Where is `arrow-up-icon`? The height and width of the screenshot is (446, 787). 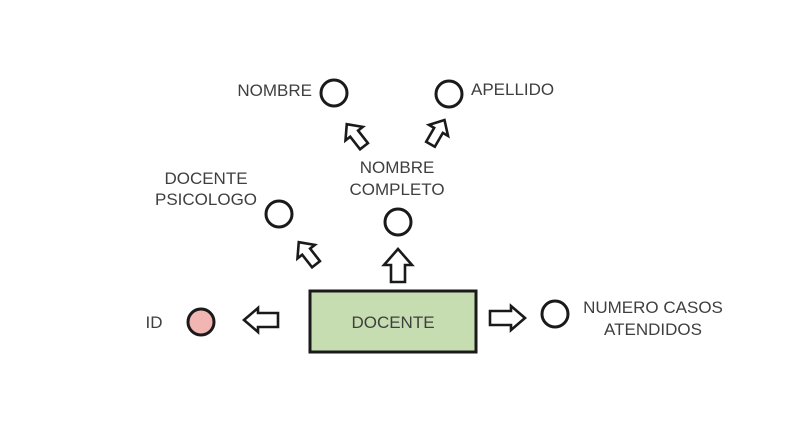 arrow-up-icon is located at coordinates (398, 265).